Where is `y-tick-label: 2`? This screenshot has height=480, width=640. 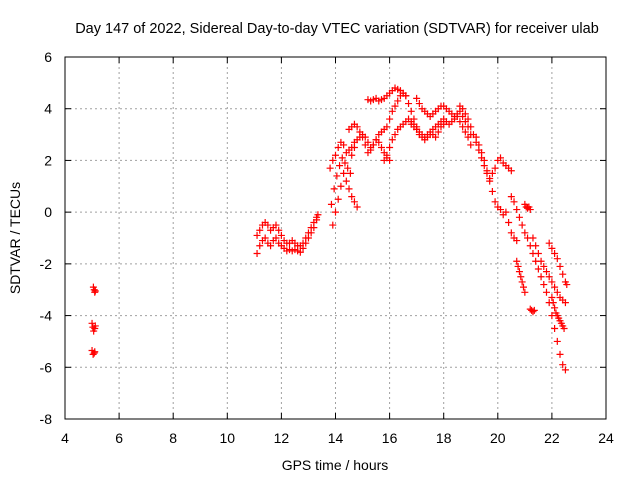 y-tick-label: 2 is located at coordinates (48, 160).